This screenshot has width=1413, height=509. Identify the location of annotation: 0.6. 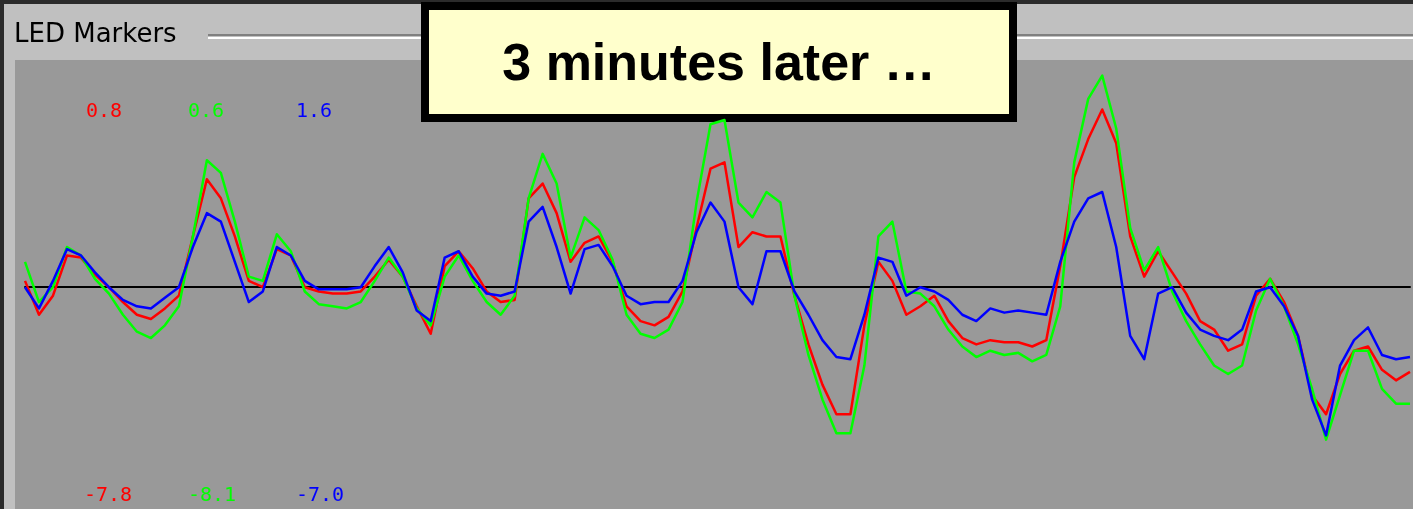
(206, 110).